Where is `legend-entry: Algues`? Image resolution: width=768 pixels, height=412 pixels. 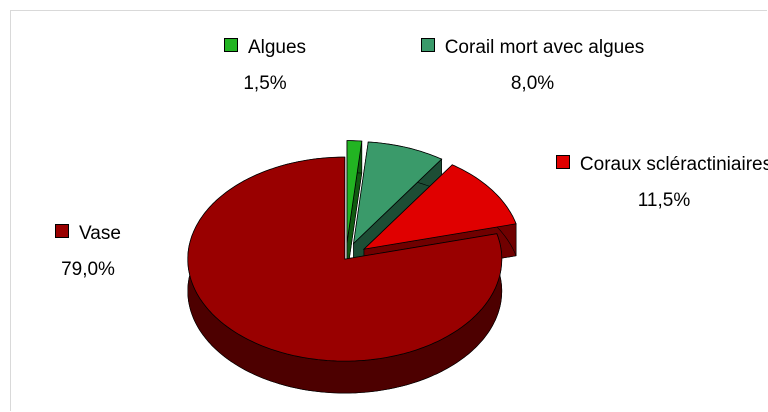 legend-entry: Algues is located at coordinates (265, 48).